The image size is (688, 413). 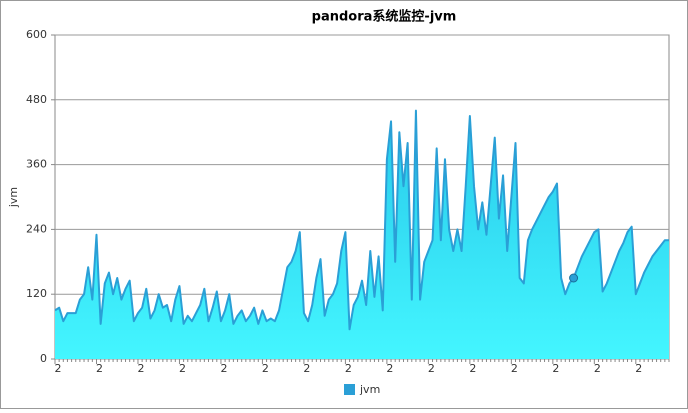 I want to click on y-tick-label: 0, so click(x=43, y=358).